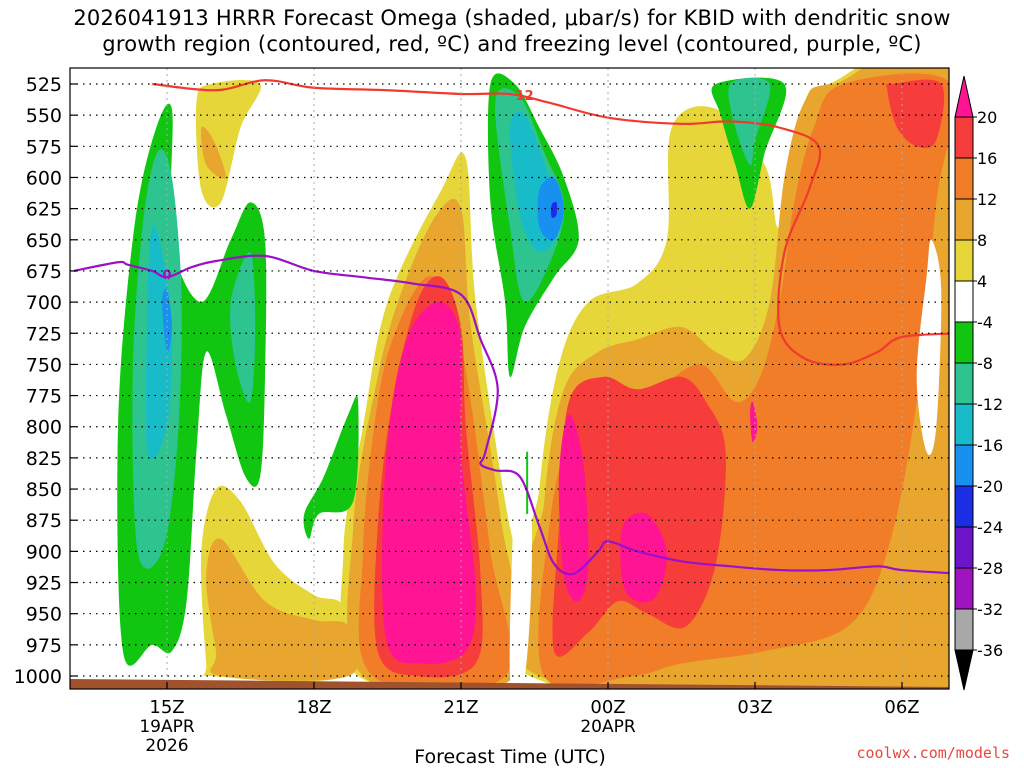  Describe the element at coordinates (44, 210) in the screenshot. I see `ytick-label-625: 625` at that location.